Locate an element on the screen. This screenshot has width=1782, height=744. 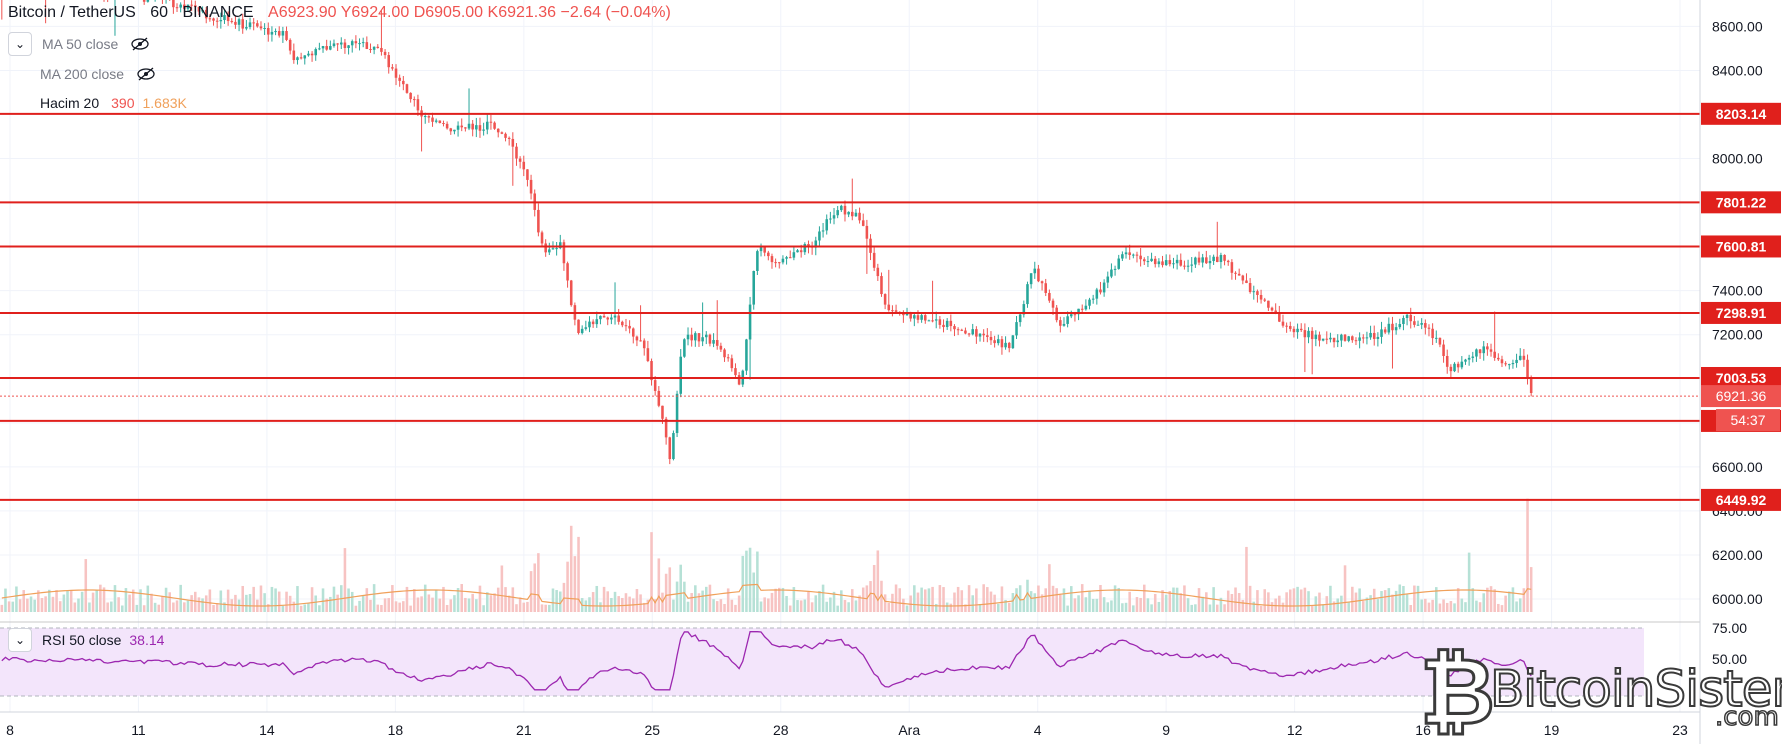
close-value: K6921.36 is located at coordinates (522, 12).